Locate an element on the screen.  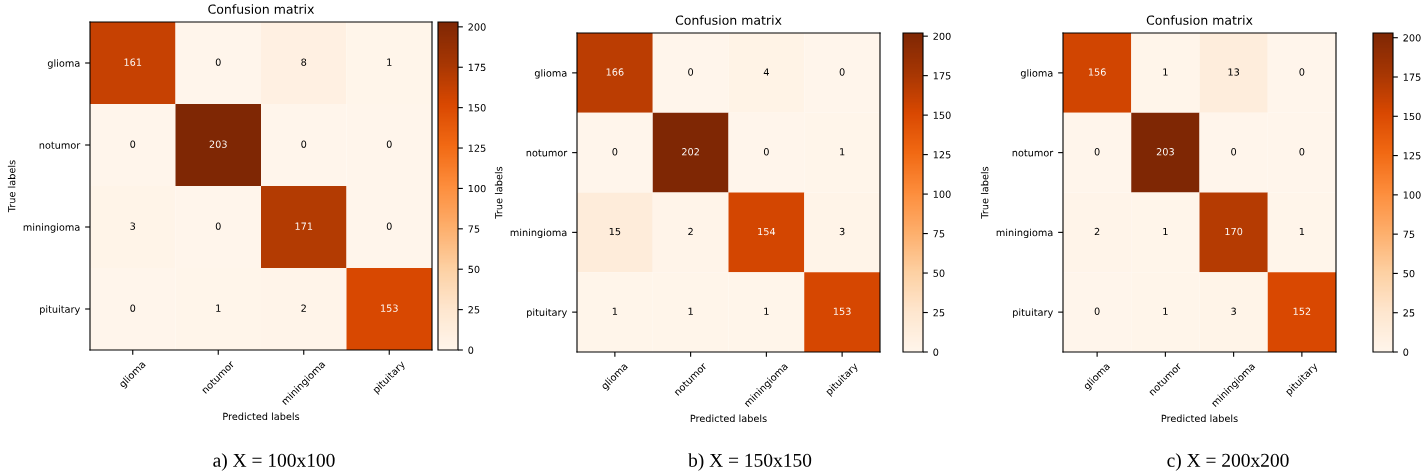
data-label: 170 is located at coordinates (1234, 231).